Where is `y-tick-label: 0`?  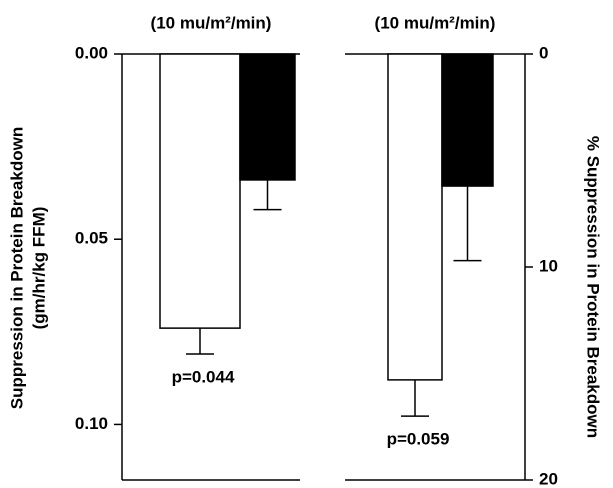
y-tick-label: 0 is located at coordinates (543, 52).